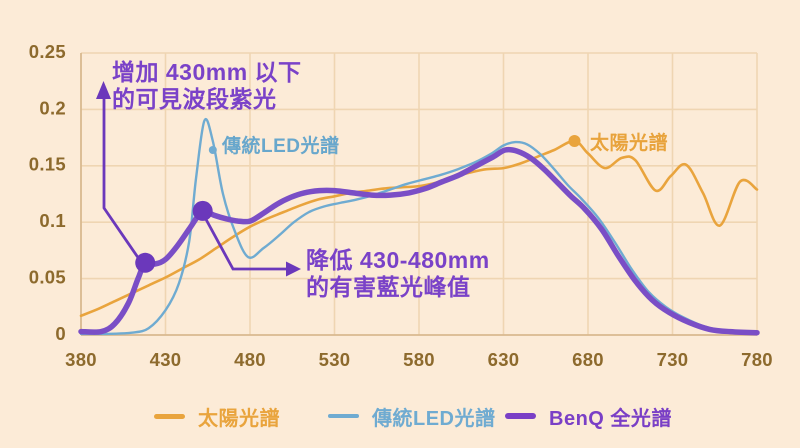 The image size is (800, 448). Describe the element at coordinates (169, 416) in the screenshot. I see `sun-legend-swatch` at that location.